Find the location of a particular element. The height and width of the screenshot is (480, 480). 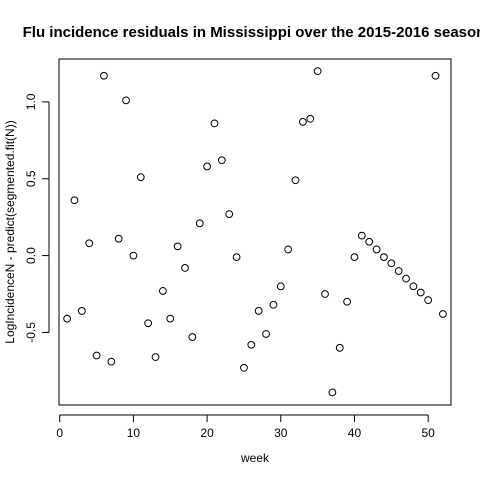

y-tick-label: 0.0 is located at coordinates (31, 255).